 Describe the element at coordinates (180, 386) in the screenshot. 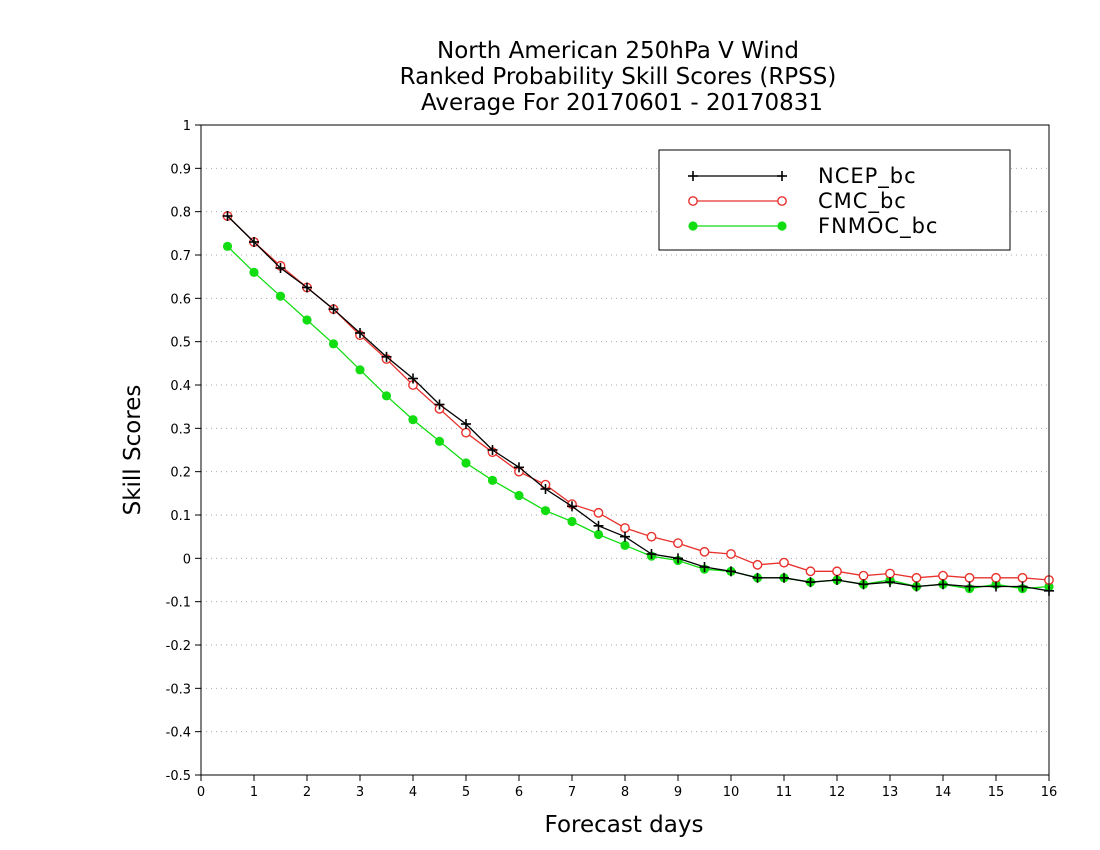

I see `y-tick-label: 0.4` at that location.